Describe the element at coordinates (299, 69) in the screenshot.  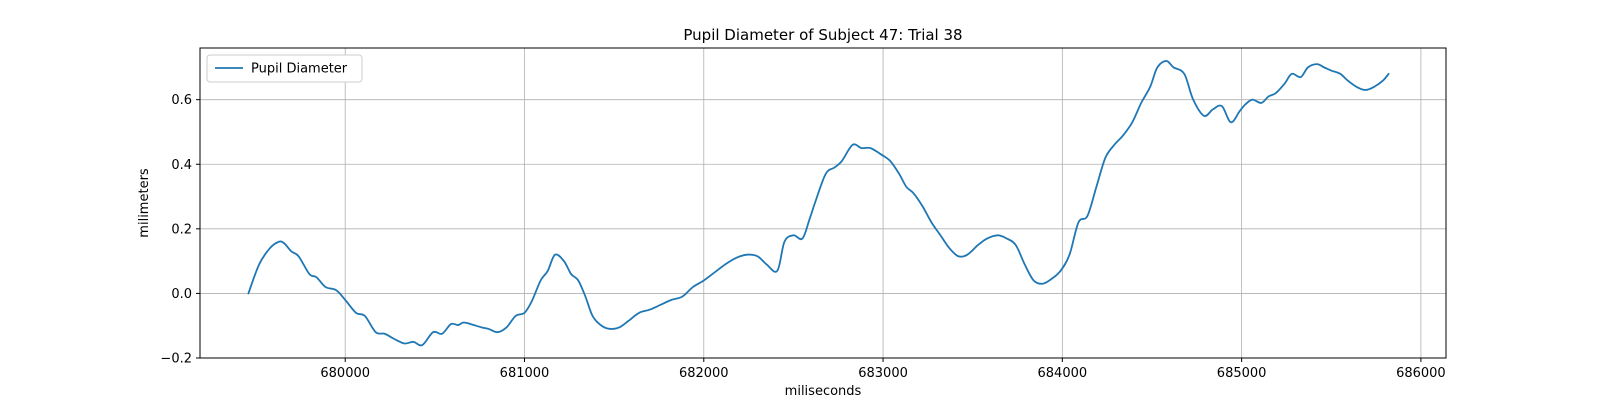
I see `legend-label-pupil-diameter: Pupil Diameter` at that location.